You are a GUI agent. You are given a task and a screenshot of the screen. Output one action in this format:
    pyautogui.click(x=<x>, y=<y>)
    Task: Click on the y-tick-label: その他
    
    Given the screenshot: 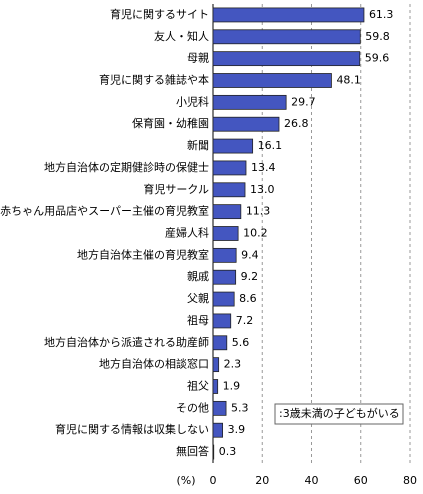 What is the action you would take?
    pyautogui.click(x=192, y=407)
    